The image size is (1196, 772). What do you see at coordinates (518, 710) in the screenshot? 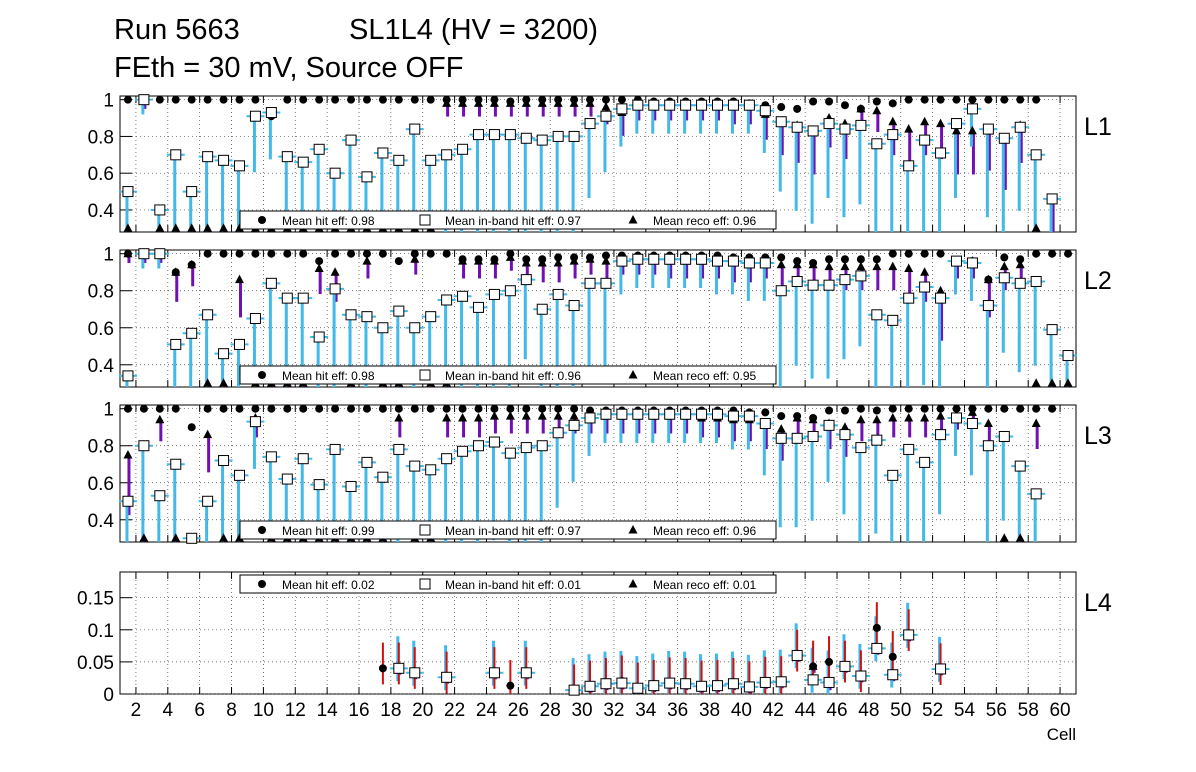
I see `x-tick-label: 26` at bounding box center [518, 710].